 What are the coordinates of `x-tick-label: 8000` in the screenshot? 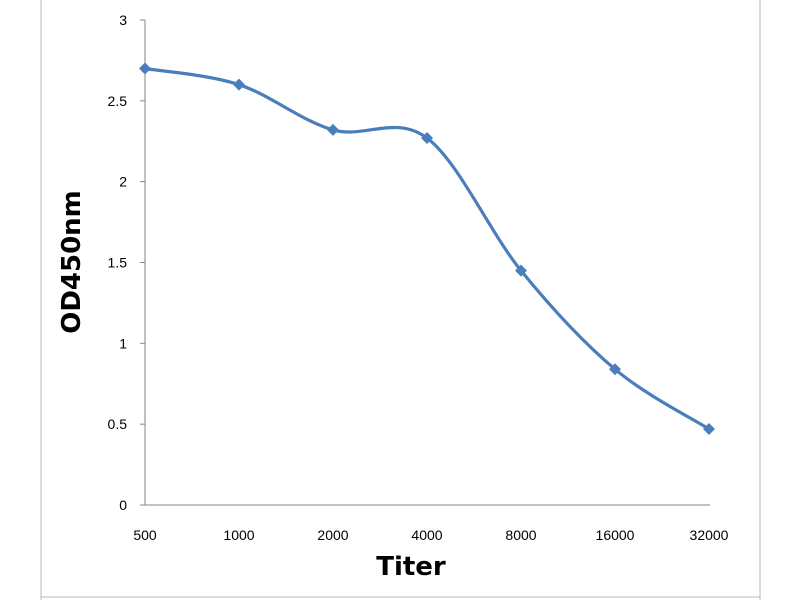 It's located at (520, 535).